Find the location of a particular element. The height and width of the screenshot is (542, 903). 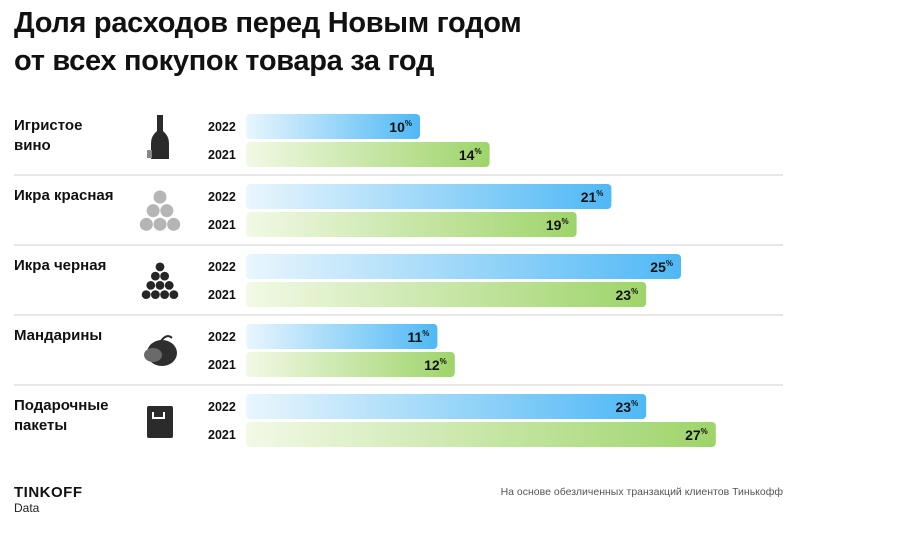

champagne-bottle-icon is located at coordinates (158, 137).